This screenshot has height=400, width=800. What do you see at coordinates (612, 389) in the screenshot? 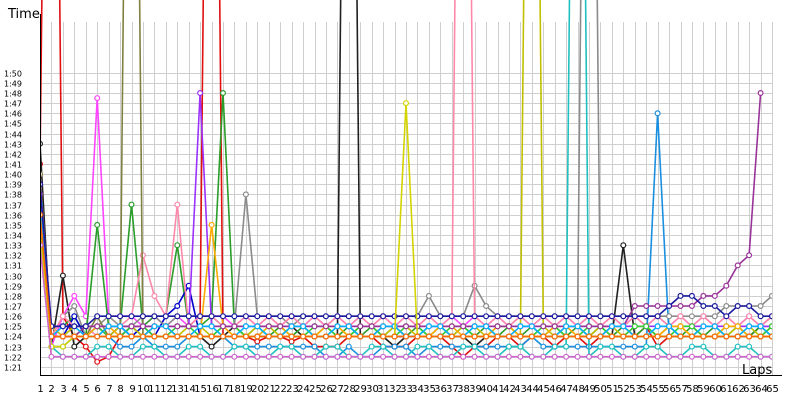
I see `x-tick-label: 51` at bounding box center [612, 389].